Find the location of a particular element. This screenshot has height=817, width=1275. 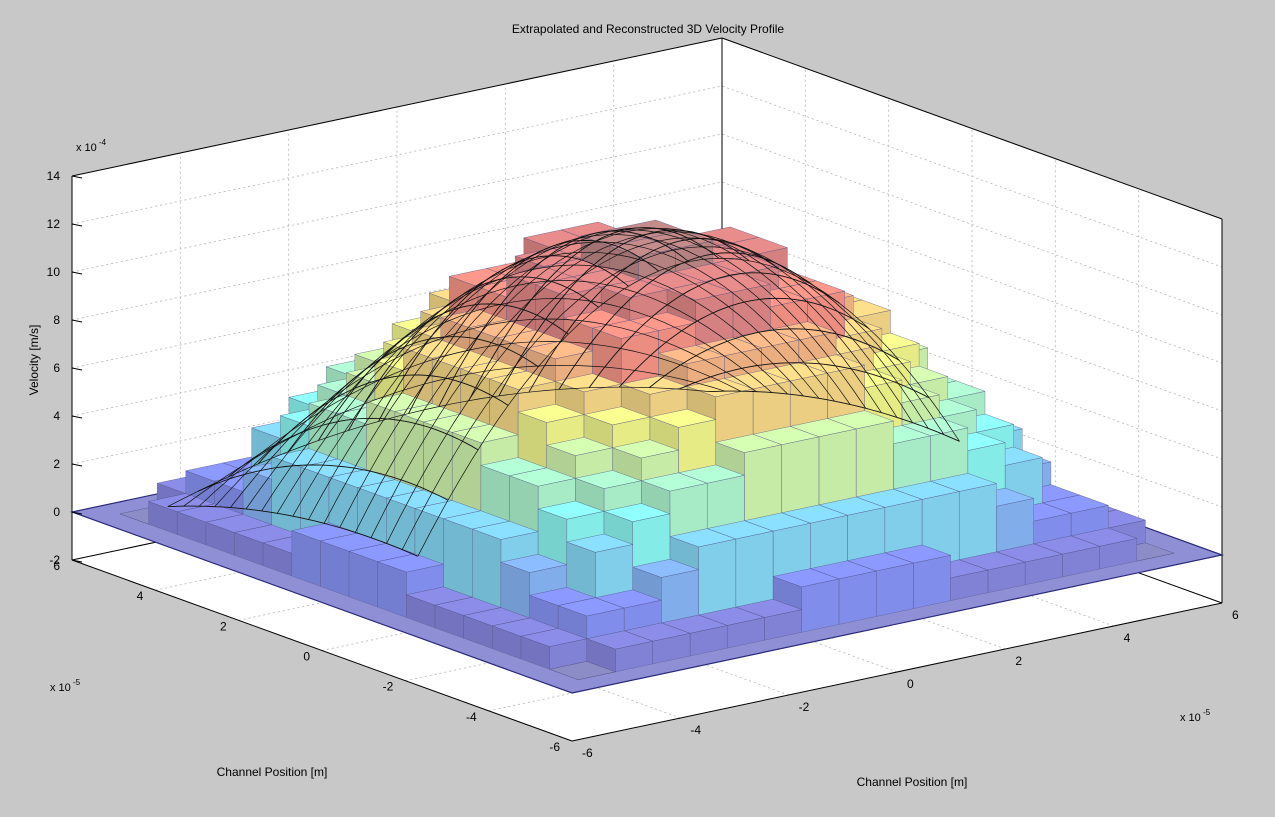

z-tick-label: 14 is located at coordinates (54, 176).